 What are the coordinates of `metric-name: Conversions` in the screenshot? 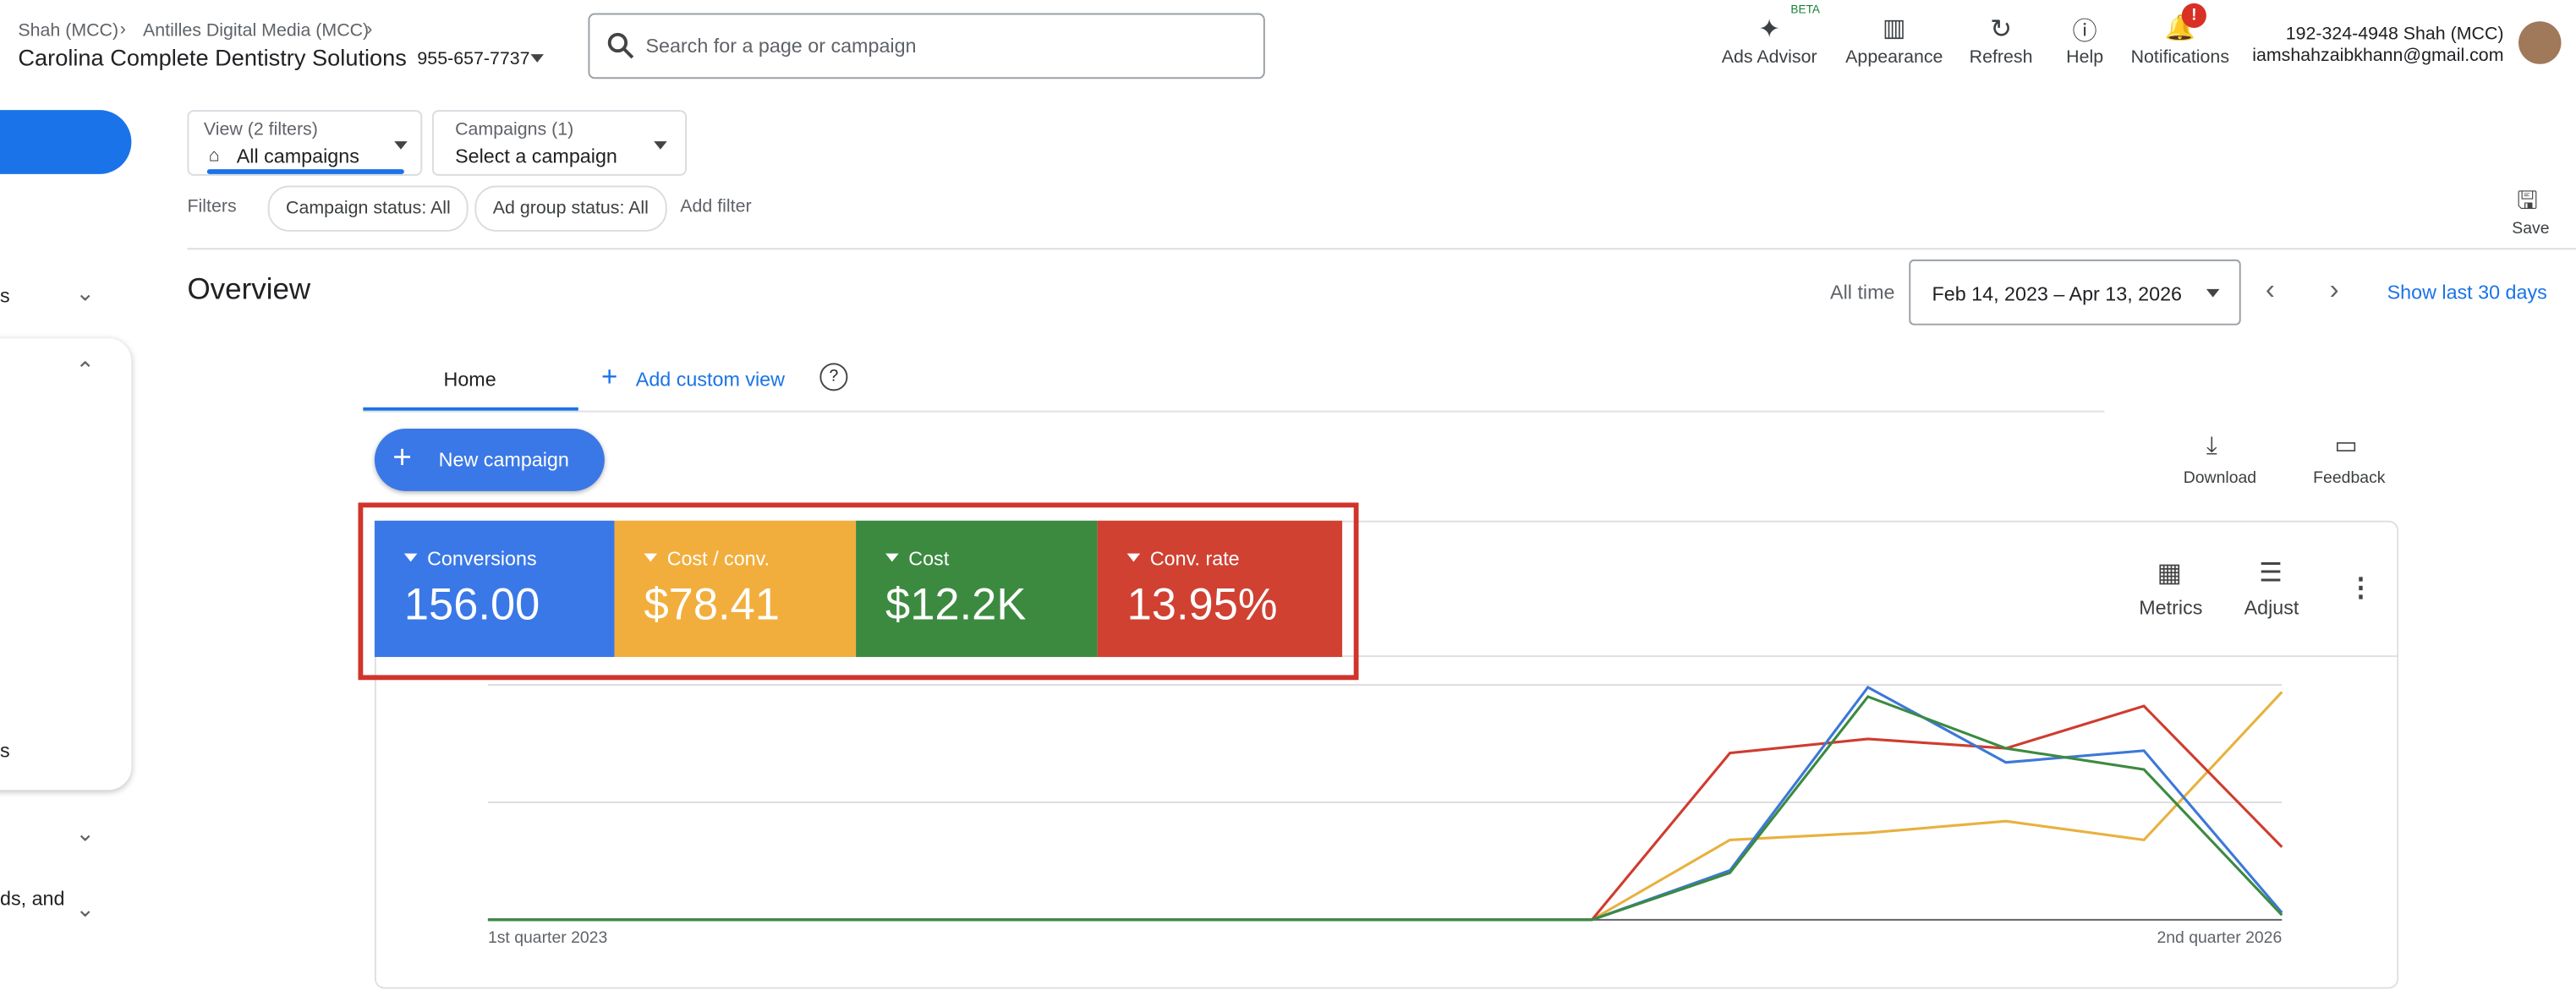 It's located at (482, 558).